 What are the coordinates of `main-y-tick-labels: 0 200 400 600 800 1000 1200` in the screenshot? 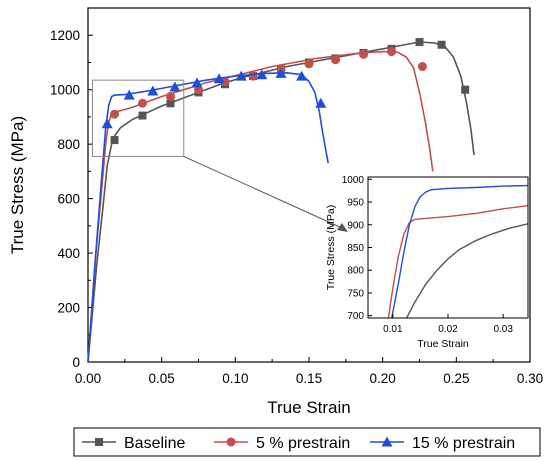 It's located at (65, 199).